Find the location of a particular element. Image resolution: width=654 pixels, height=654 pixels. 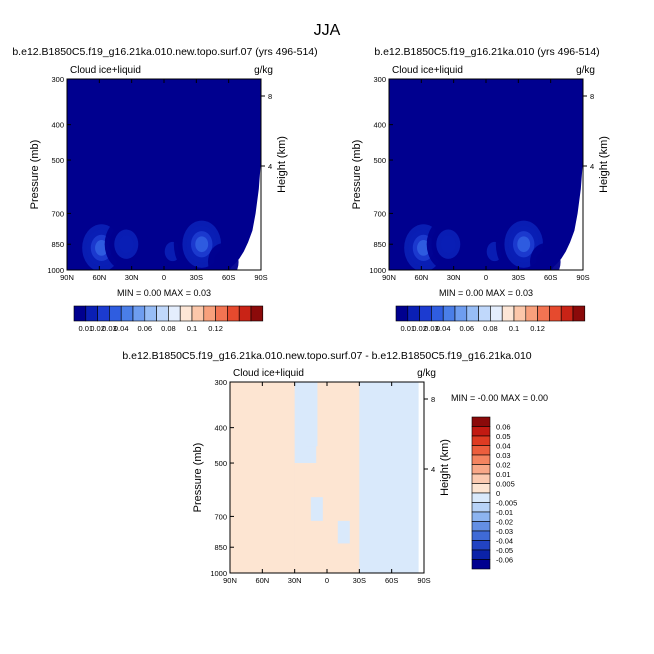

colorbar-label: -0.06 is located at coordinates (504, 560).